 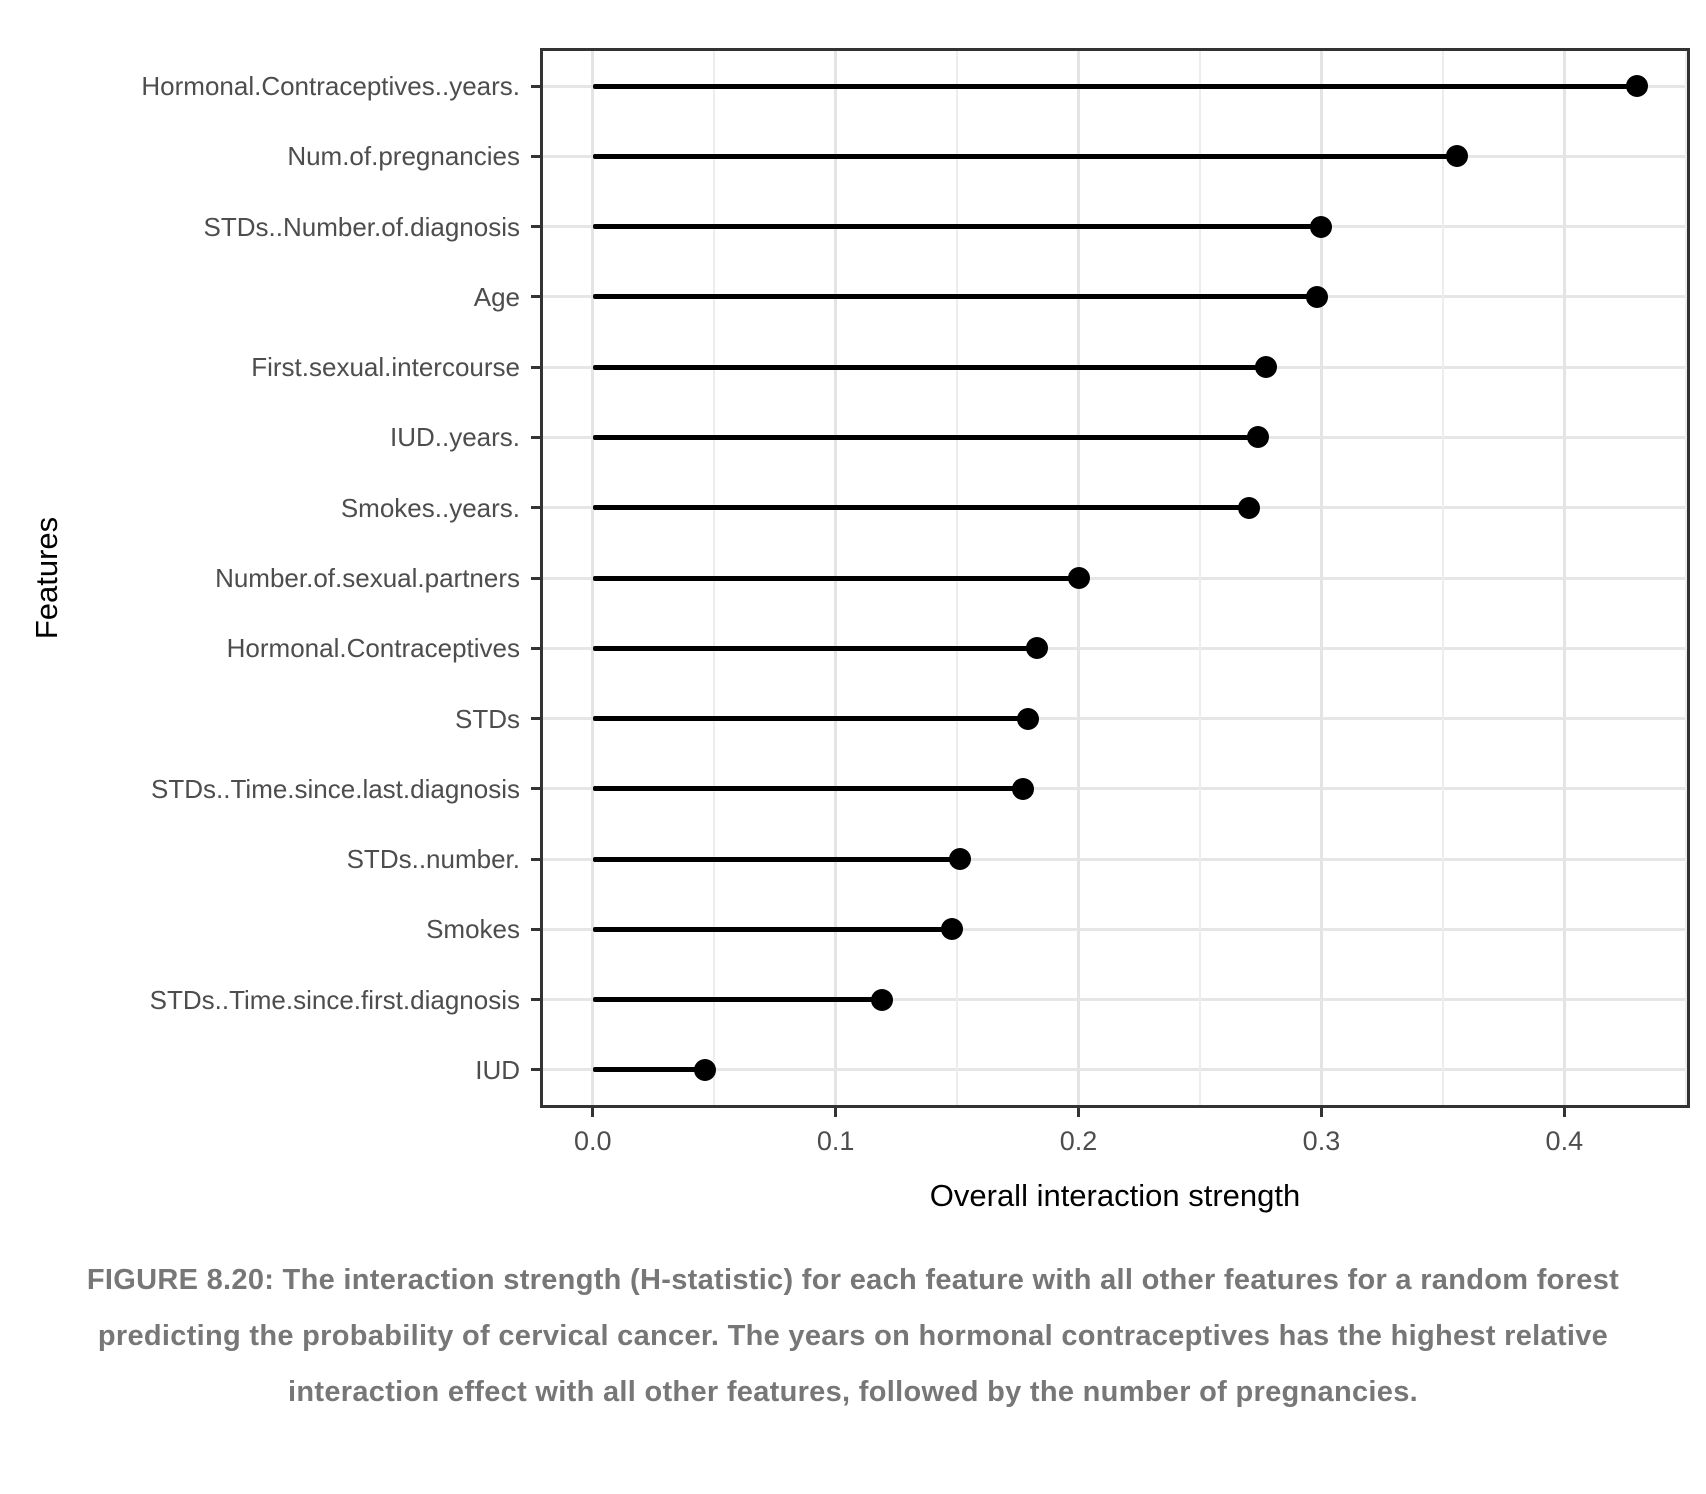 I want to click on x-tick-label: 0.2, so click(x=1078, y=1141).